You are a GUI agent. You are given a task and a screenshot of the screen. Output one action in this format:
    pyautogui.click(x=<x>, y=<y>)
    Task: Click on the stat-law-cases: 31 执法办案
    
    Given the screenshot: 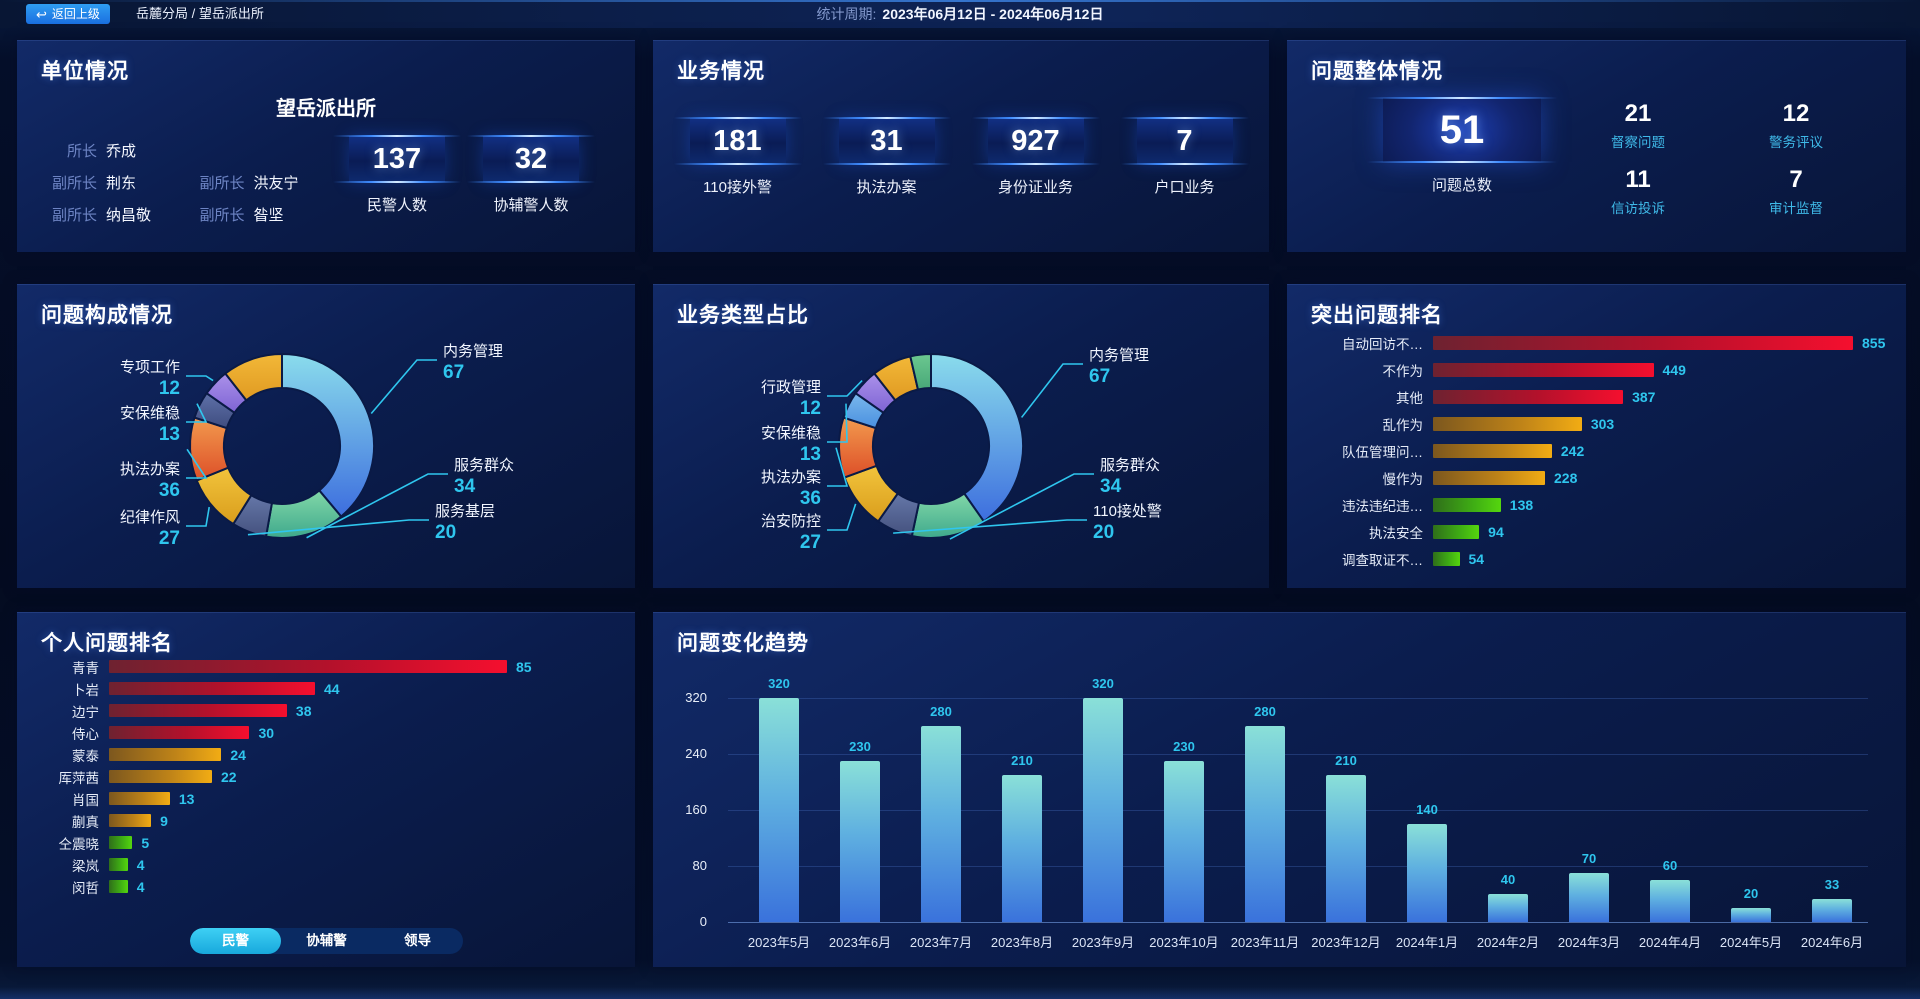 What is the action you would take?
    pyautogui.click(x=886, y=157)
    